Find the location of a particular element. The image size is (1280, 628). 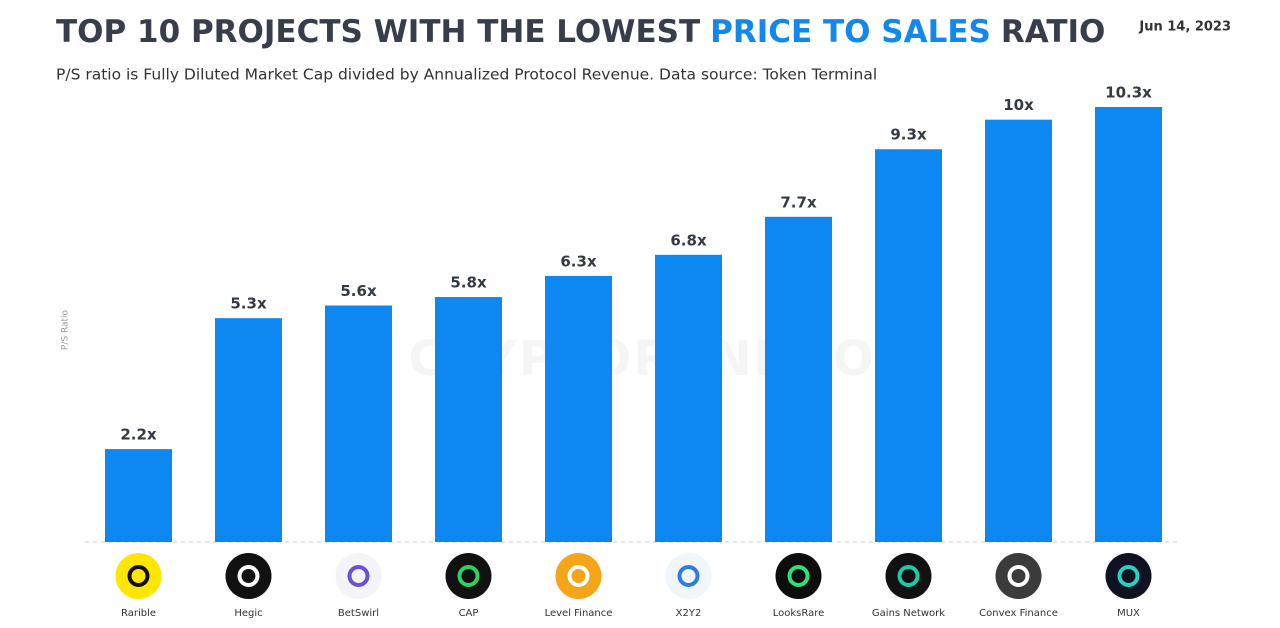

title-highlight: PRICE TO SALES is located at coordinates (850, 32).